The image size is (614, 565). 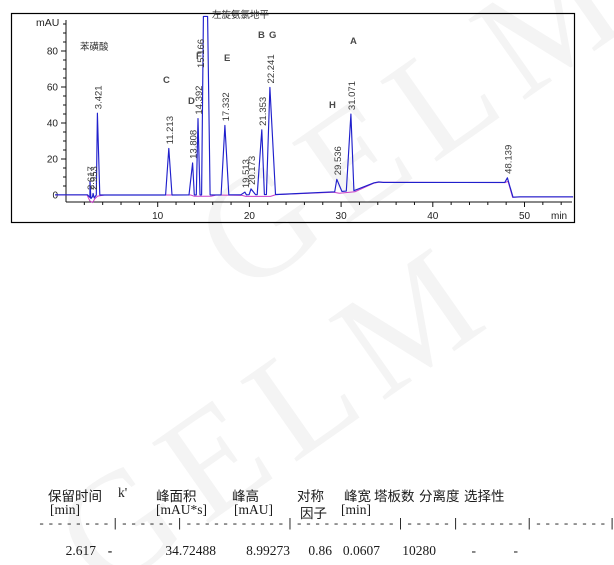 I want to click on cell-peak-height: 1.92569, so click(x=253, y=563).